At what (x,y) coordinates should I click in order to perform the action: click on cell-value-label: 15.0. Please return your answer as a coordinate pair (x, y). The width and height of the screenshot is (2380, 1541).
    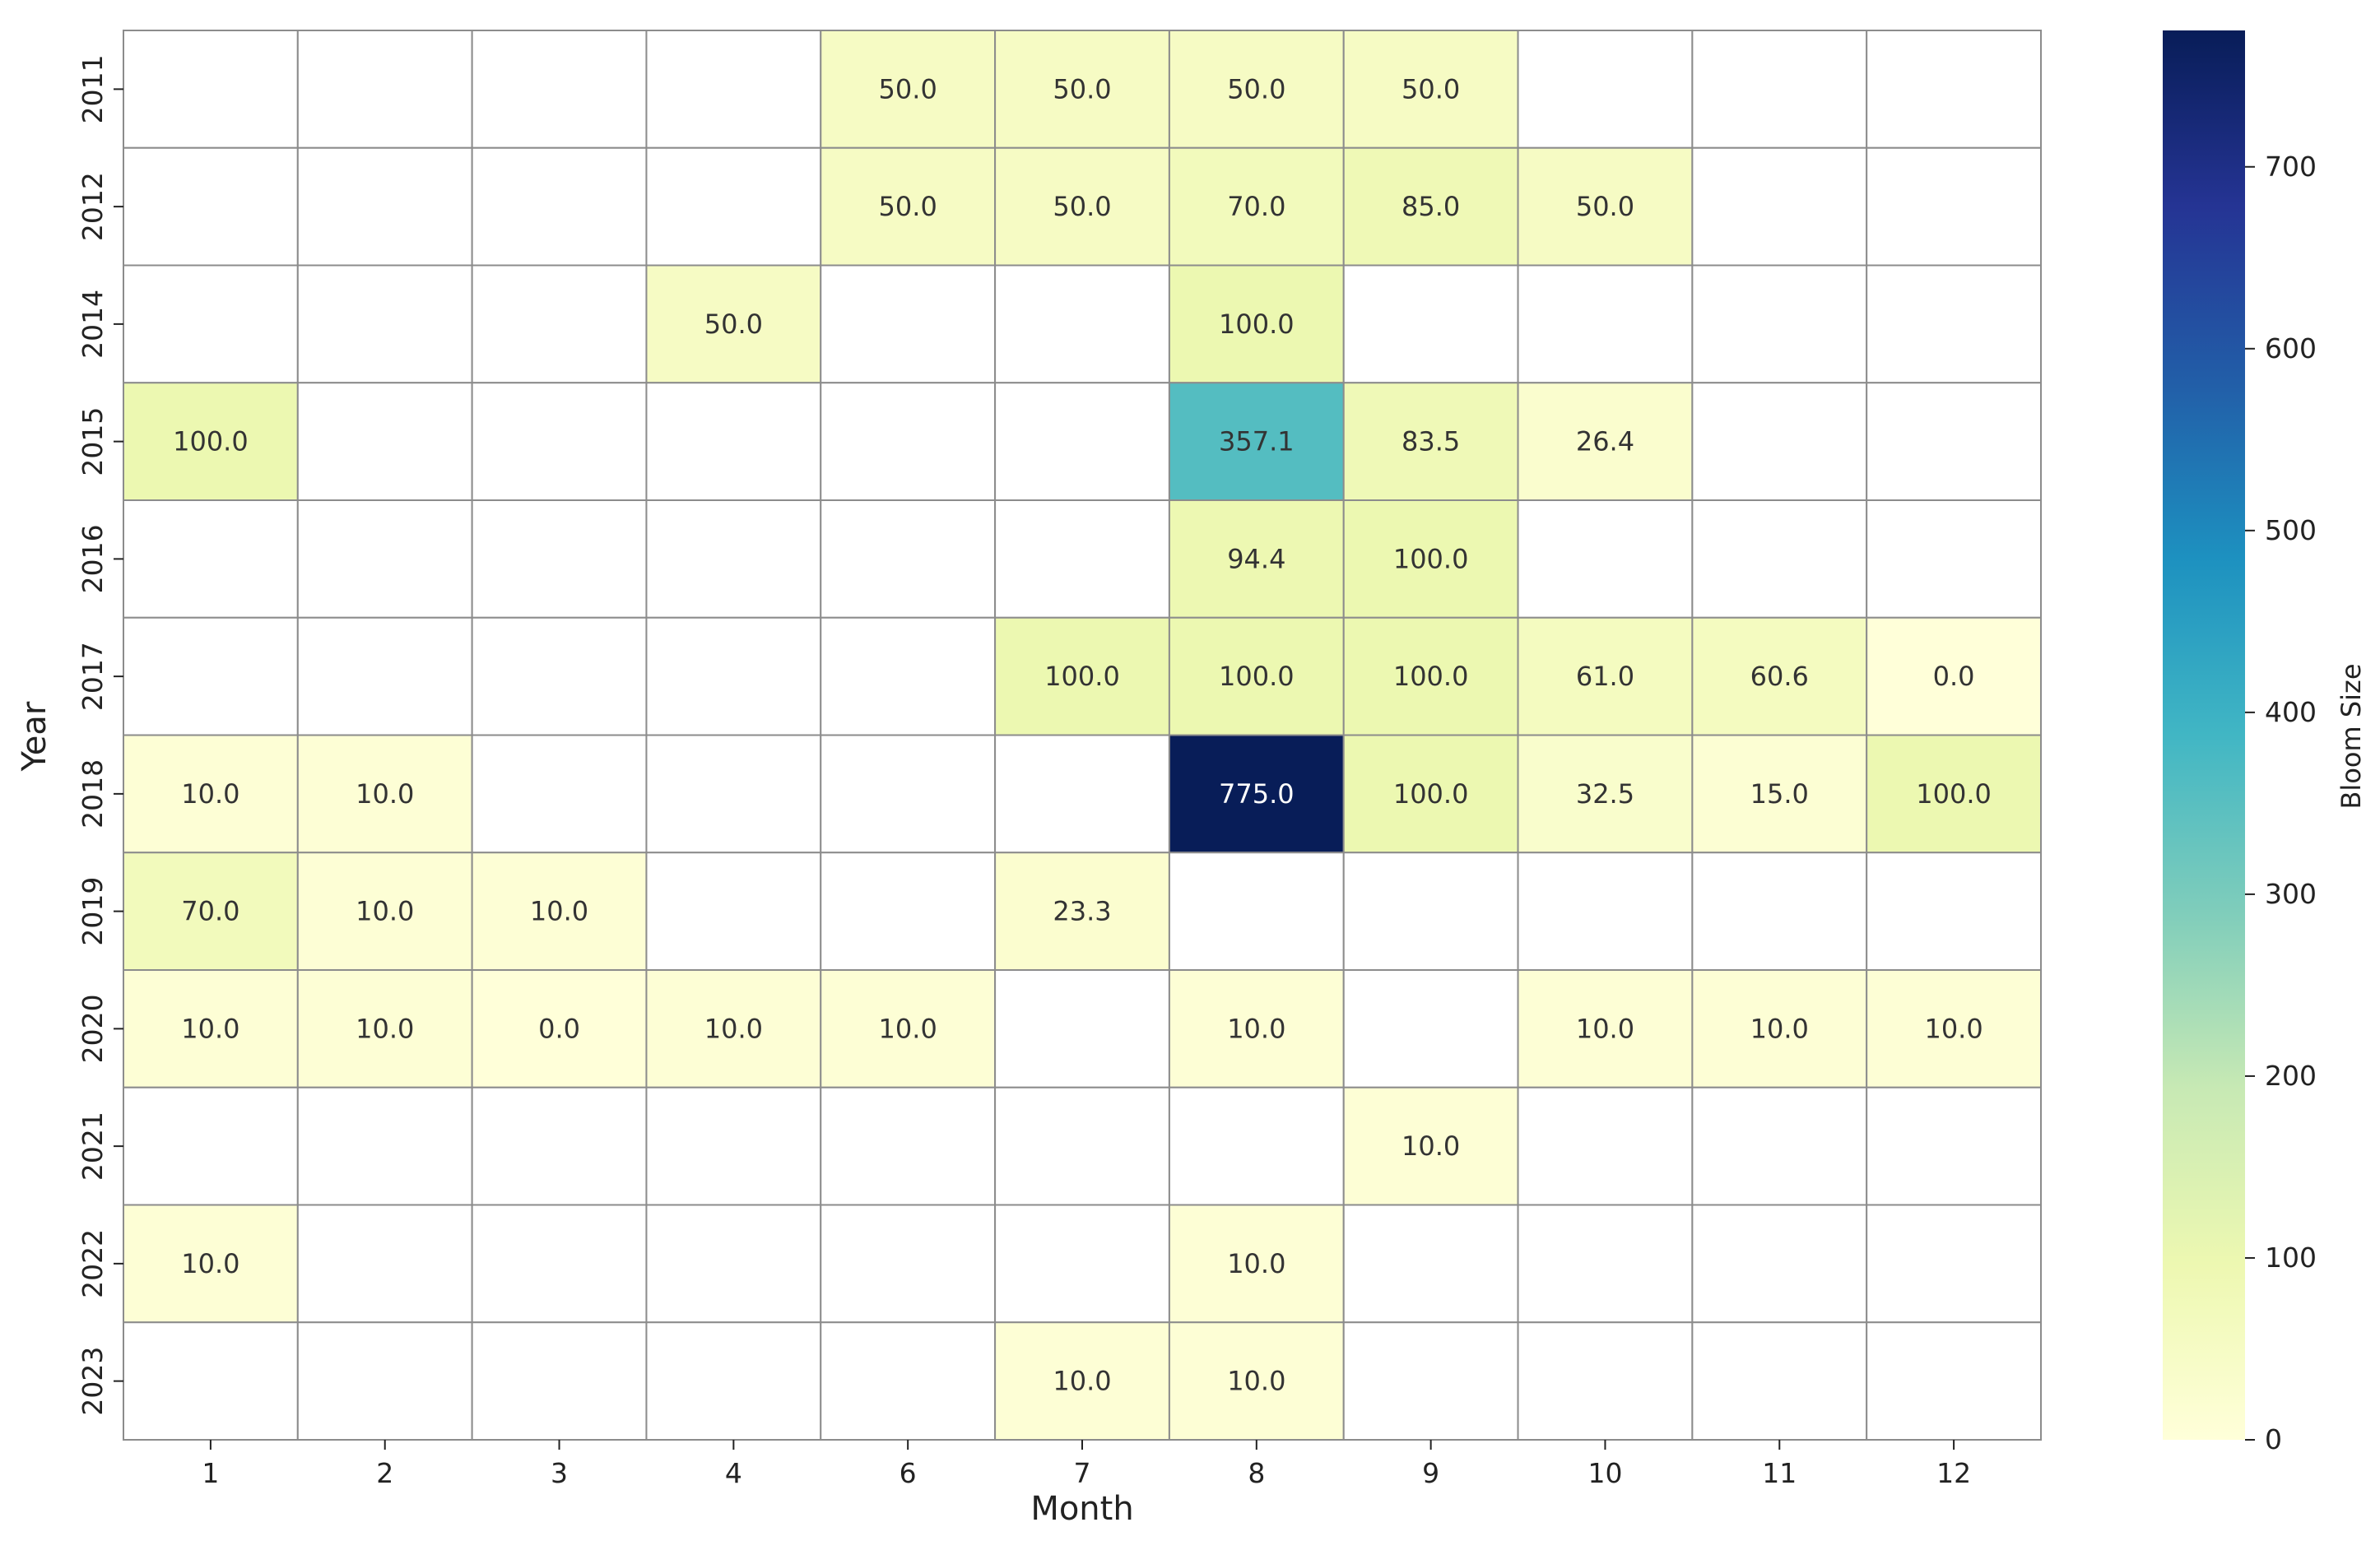
    Looking at the image, I should click on (1779, 794).